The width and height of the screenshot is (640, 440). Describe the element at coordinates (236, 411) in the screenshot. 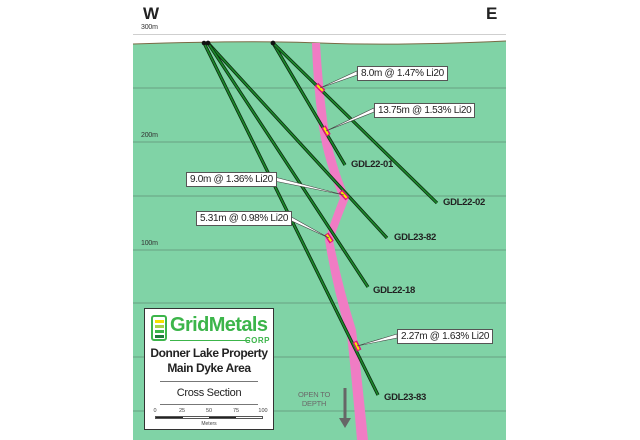

I see `scale-tick: 75` at that location.